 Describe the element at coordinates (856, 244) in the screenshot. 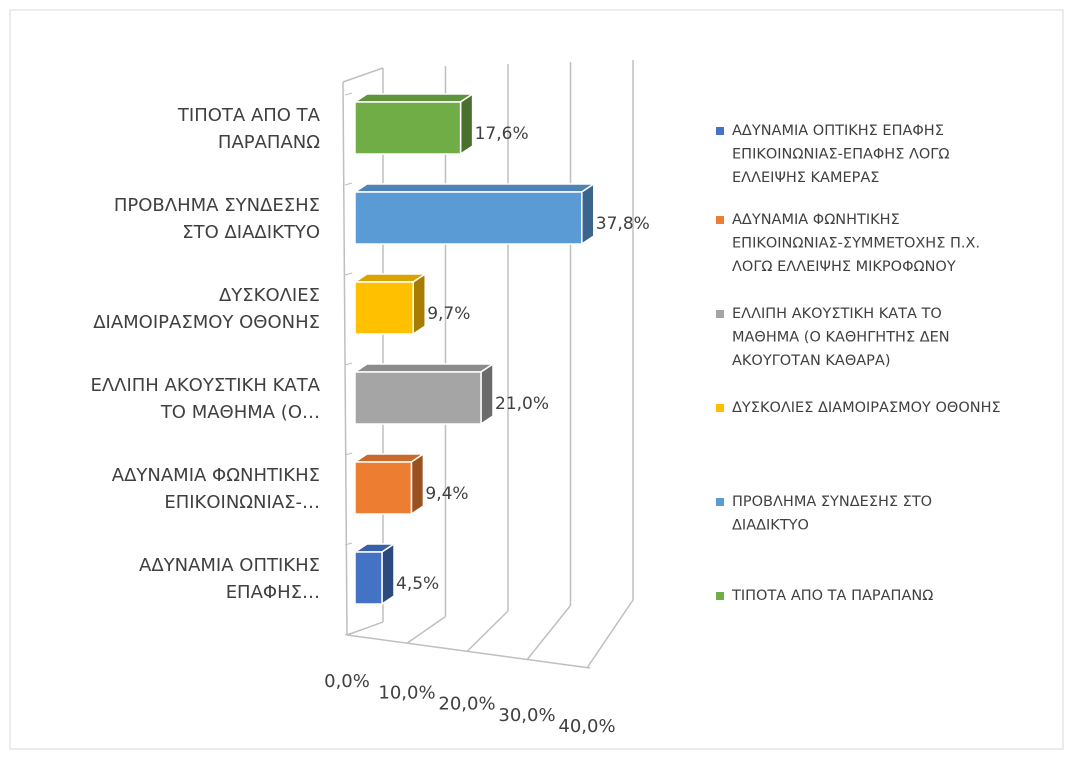

I see `legend-label: ΕΠΙΚΟΙΝΩΝΙΑΣ-ΣΥΜΜΕΤΟΧΗΣ Π.Χ.` at that location.